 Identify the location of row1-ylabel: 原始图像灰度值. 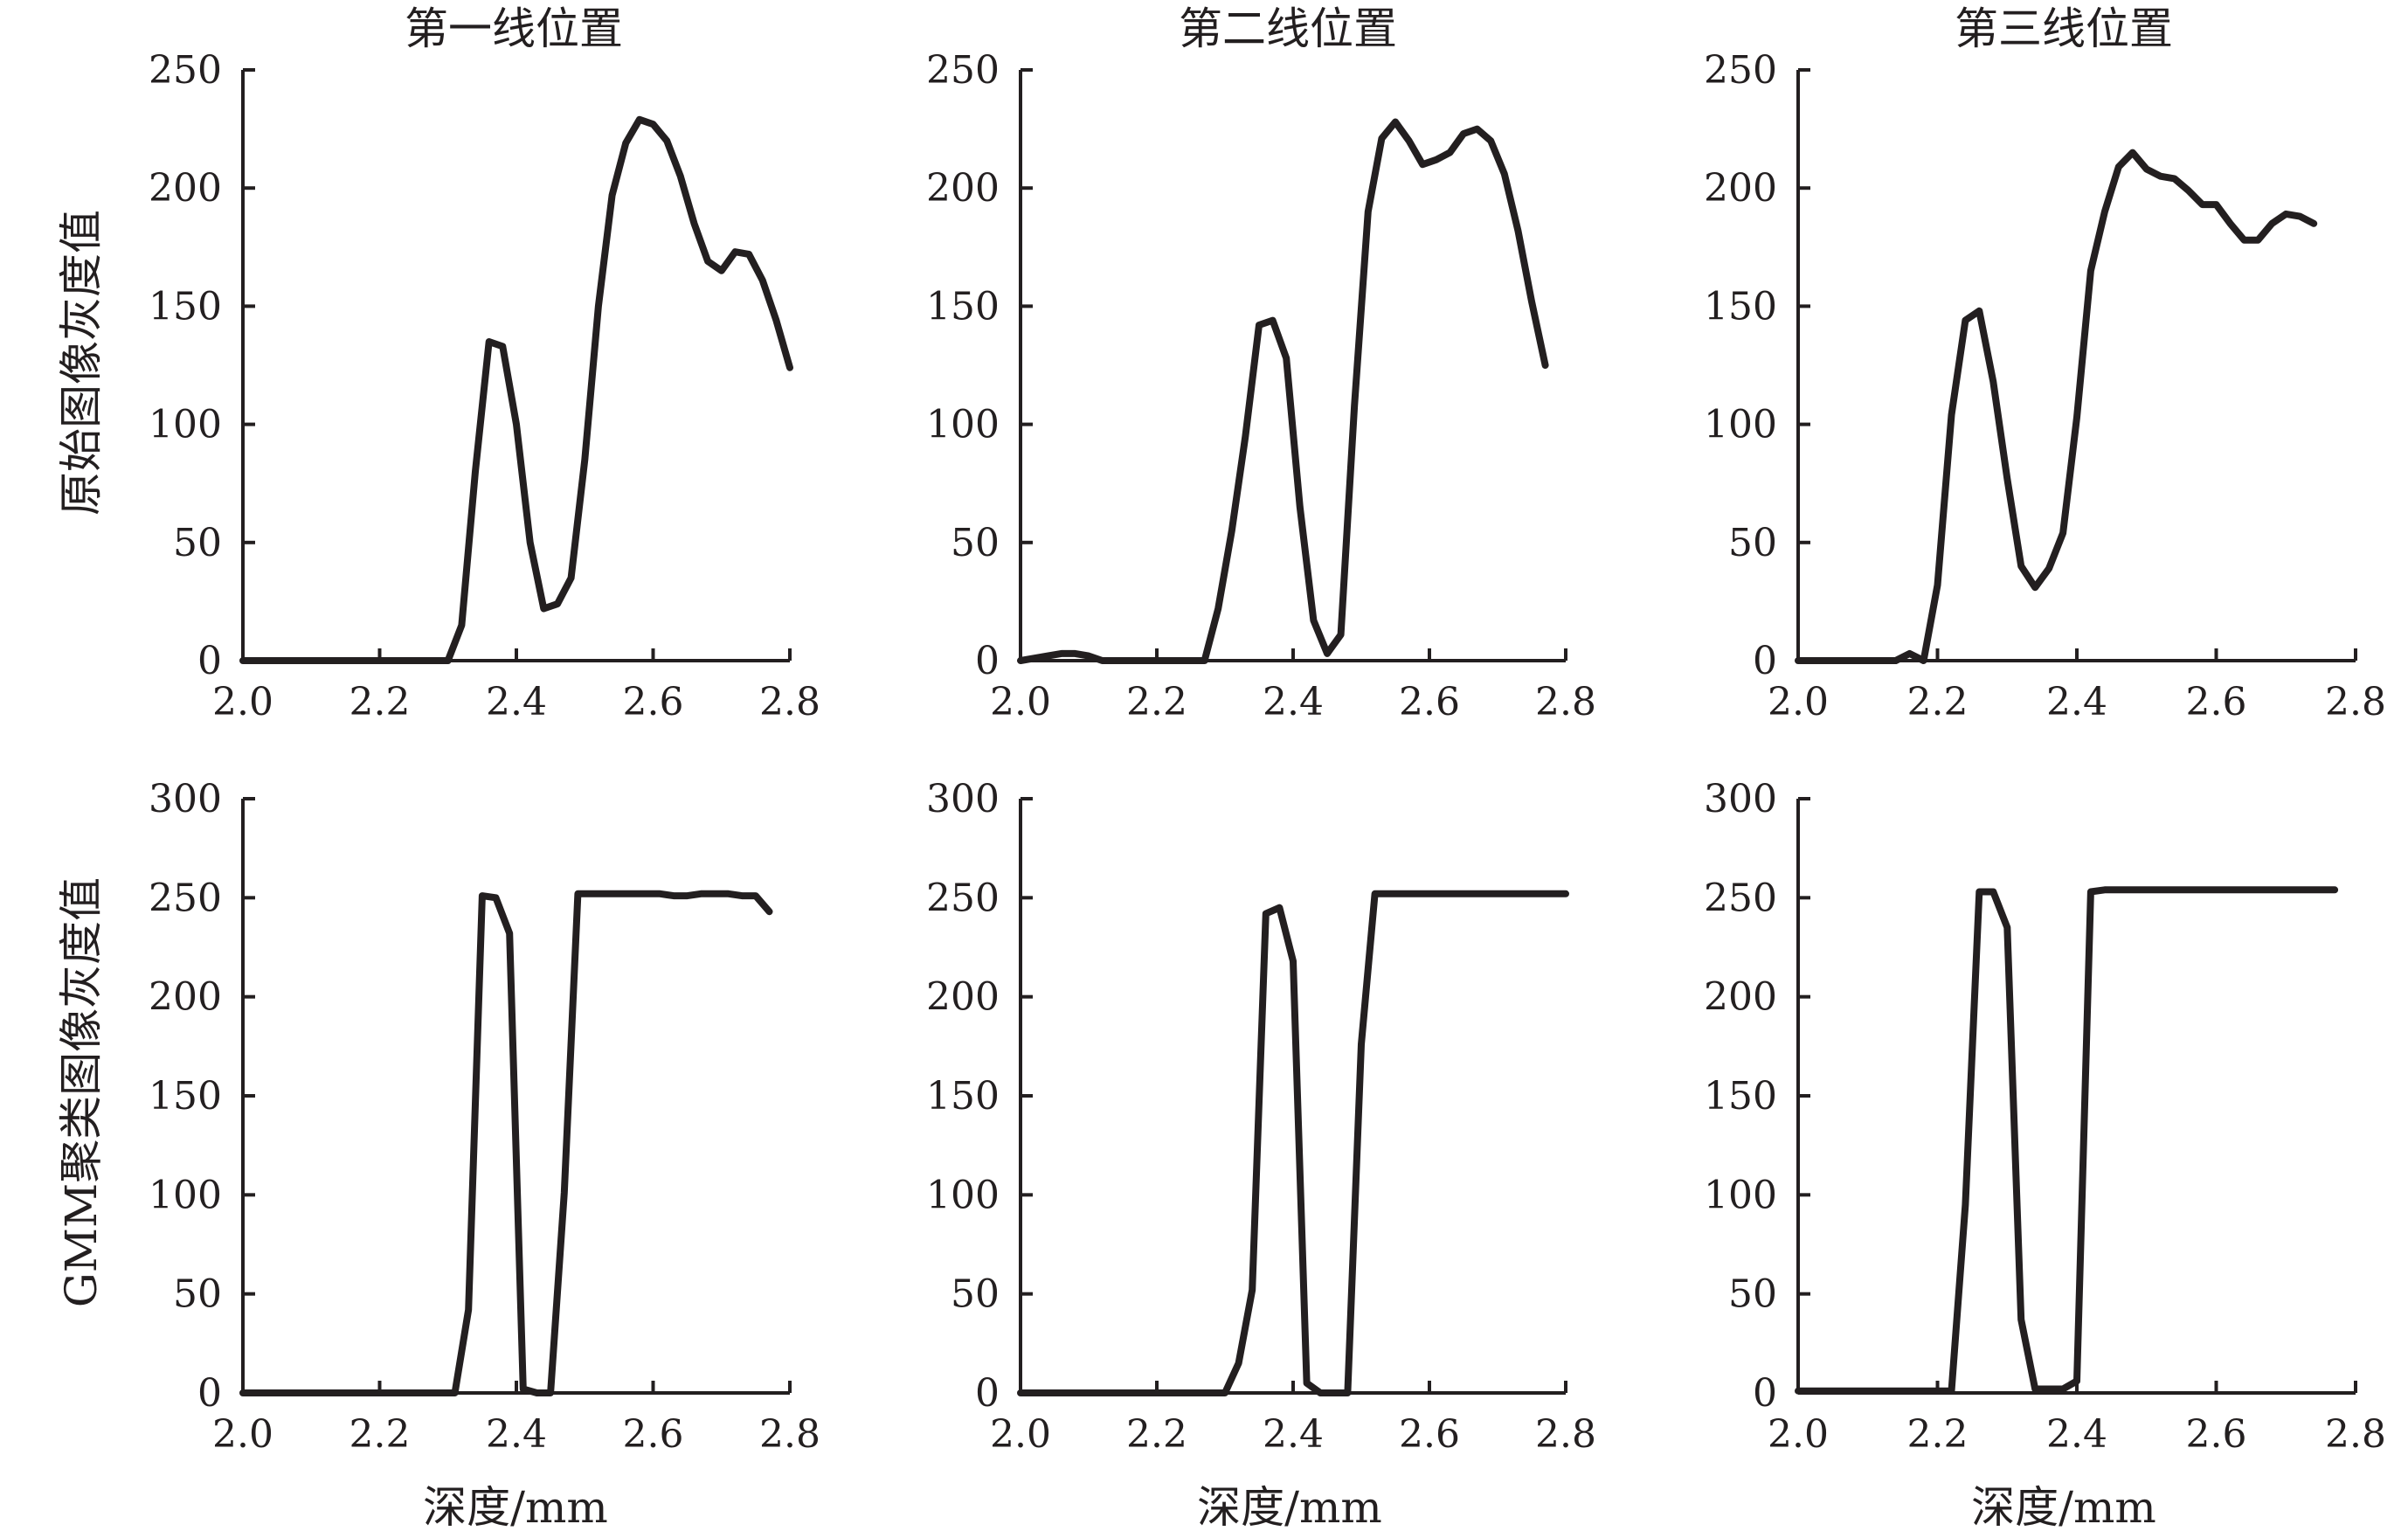
(81, 363).